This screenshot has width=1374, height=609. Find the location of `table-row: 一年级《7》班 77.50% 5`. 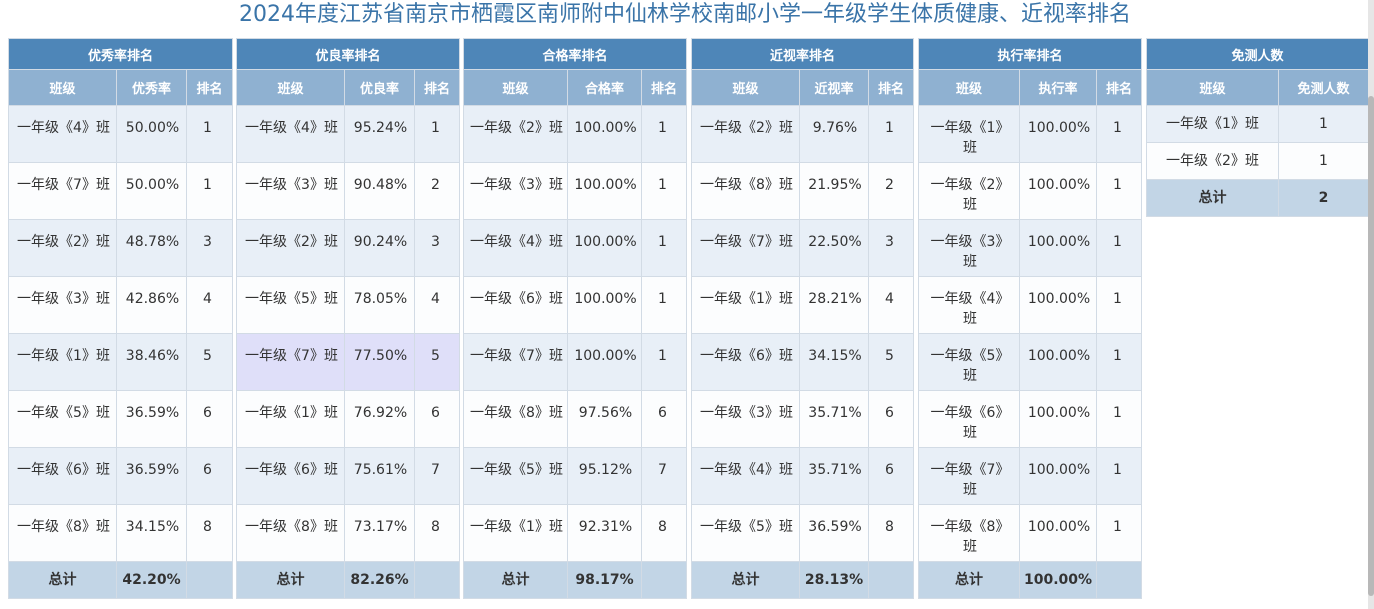

table-row: 一年级《7》班 77.50% 5 is located at coordinates (348, 362).